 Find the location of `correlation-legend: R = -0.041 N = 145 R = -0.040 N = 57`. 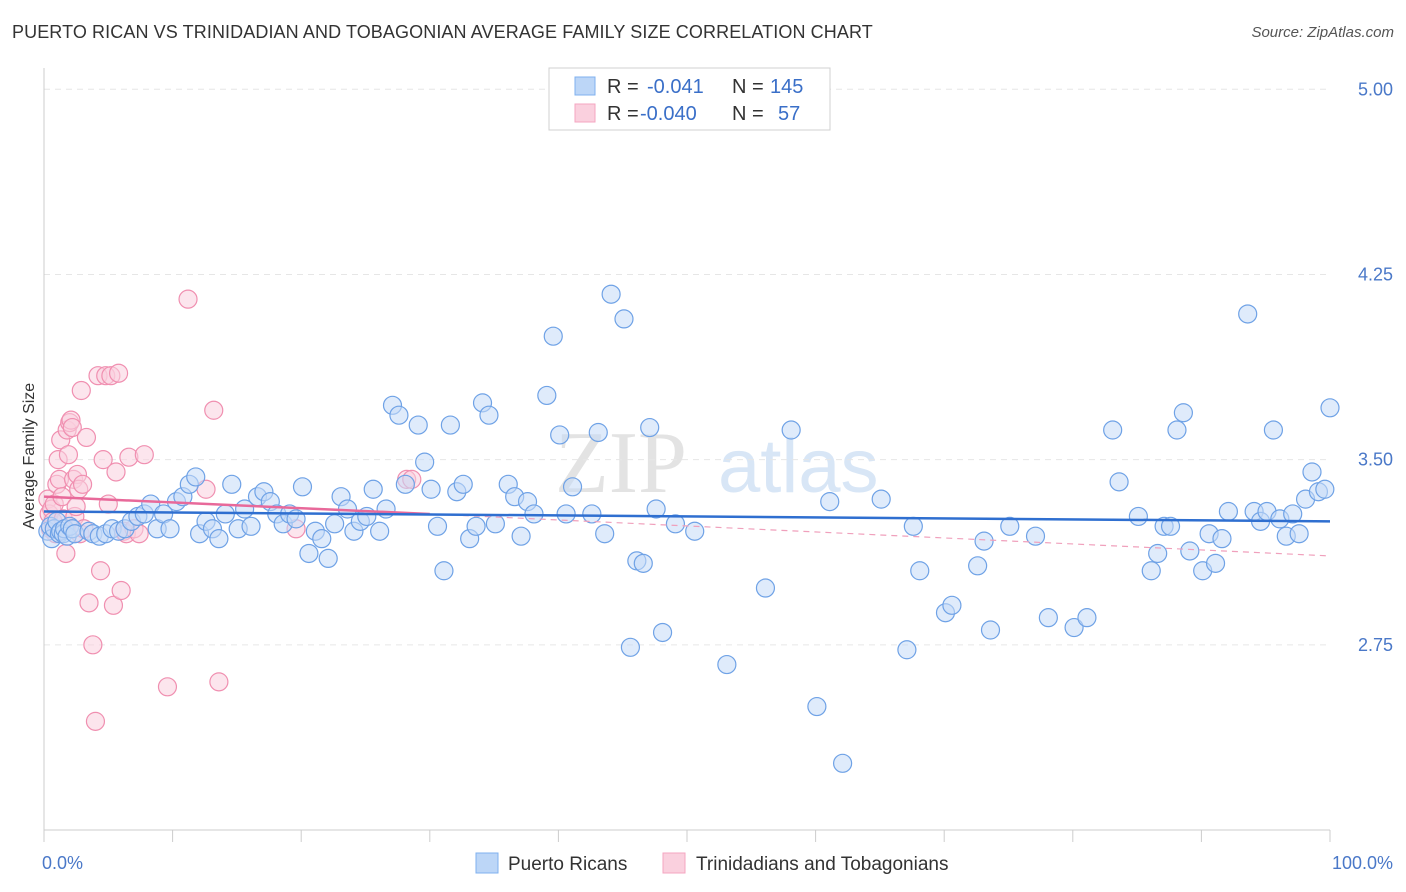

correlation-legend: R = -0.041 N = 145 R = -0.040 N = 57 is located at coordinates (689, 99).